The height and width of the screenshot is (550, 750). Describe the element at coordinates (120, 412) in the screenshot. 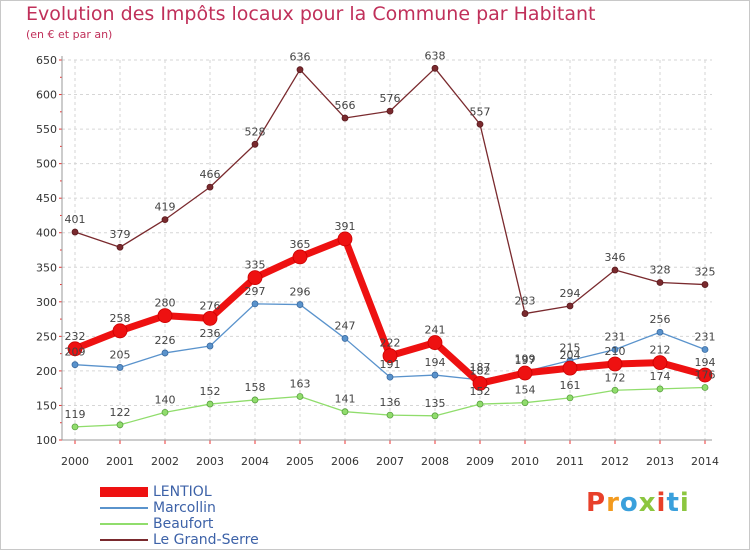

I see `data-label-beaufort: 122` at that location.